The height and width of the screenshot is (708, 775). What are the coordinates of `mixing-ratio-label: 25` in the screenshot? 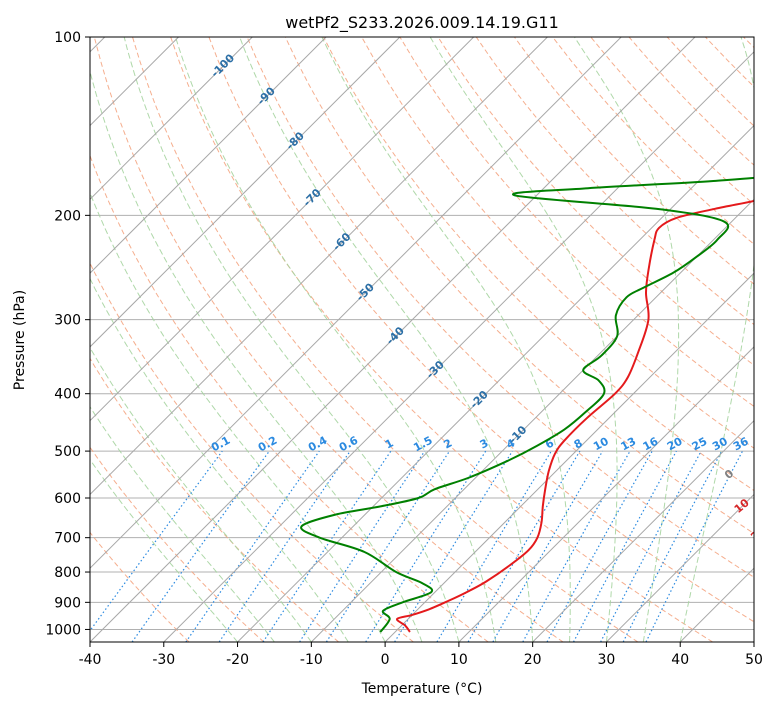 It's located at (700, 444).